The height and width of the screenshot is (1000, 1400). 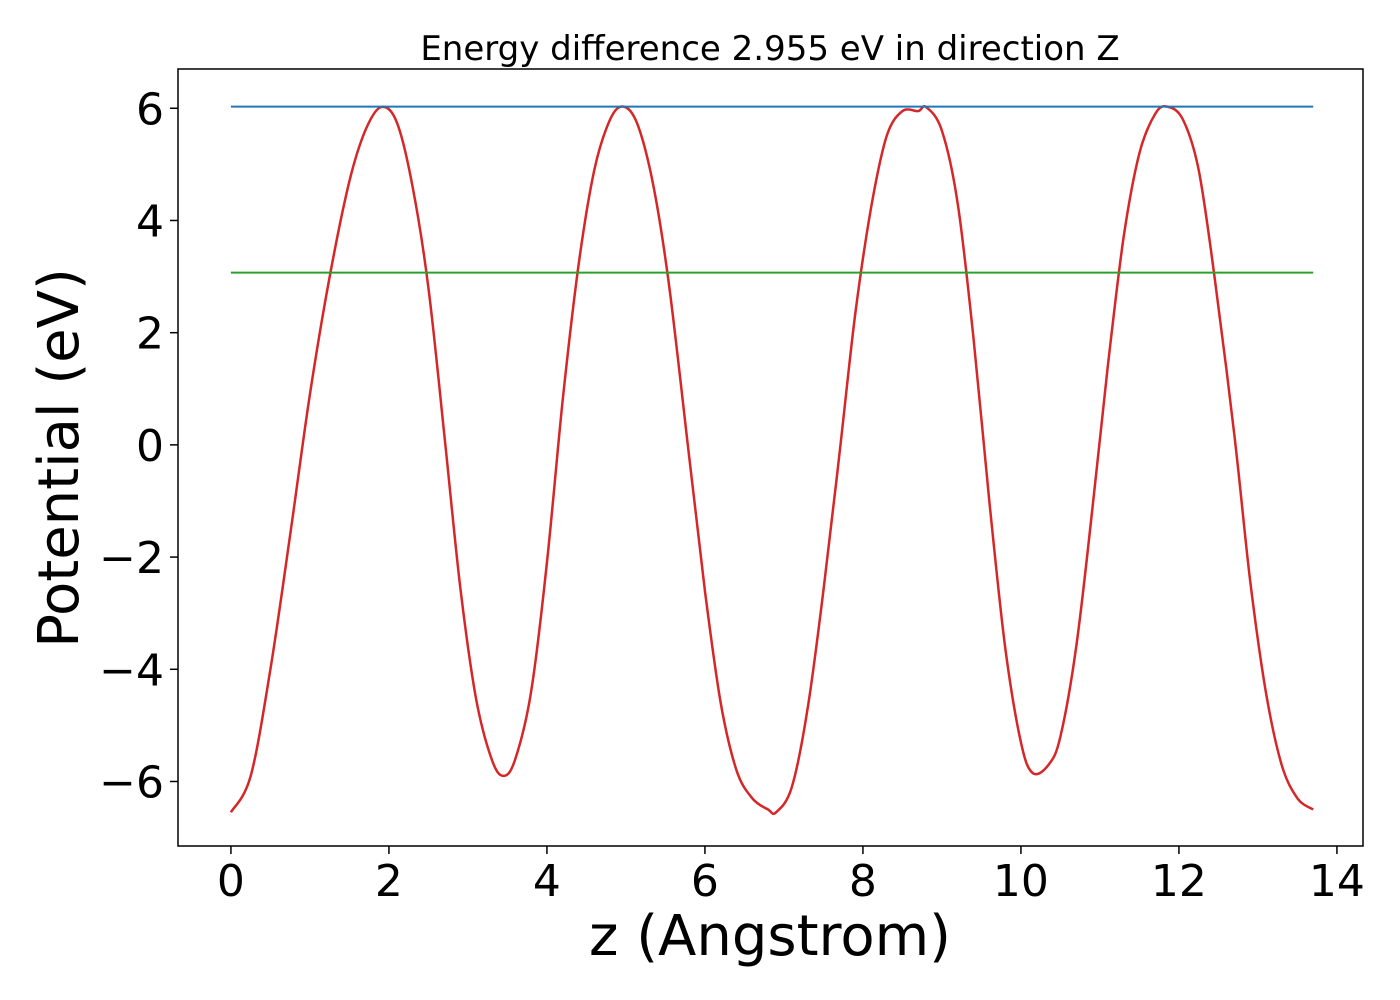 What do you see at coordinates (770, 936) in the screenshot?
I see `x-axis-label: z (Angstrom)` at bounding box center [770, 936].